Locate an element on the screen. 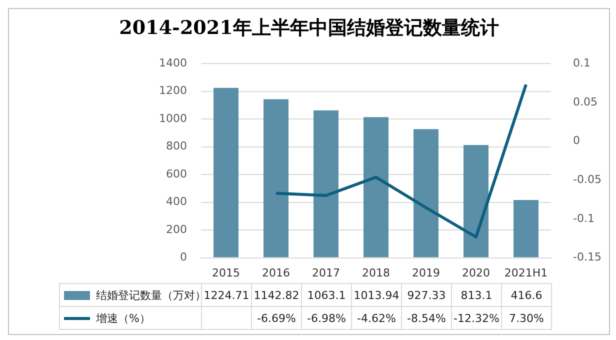 The height and width of the screenshot is (340, 616). data-label: -8.54% is located at coordinates (427, 318).